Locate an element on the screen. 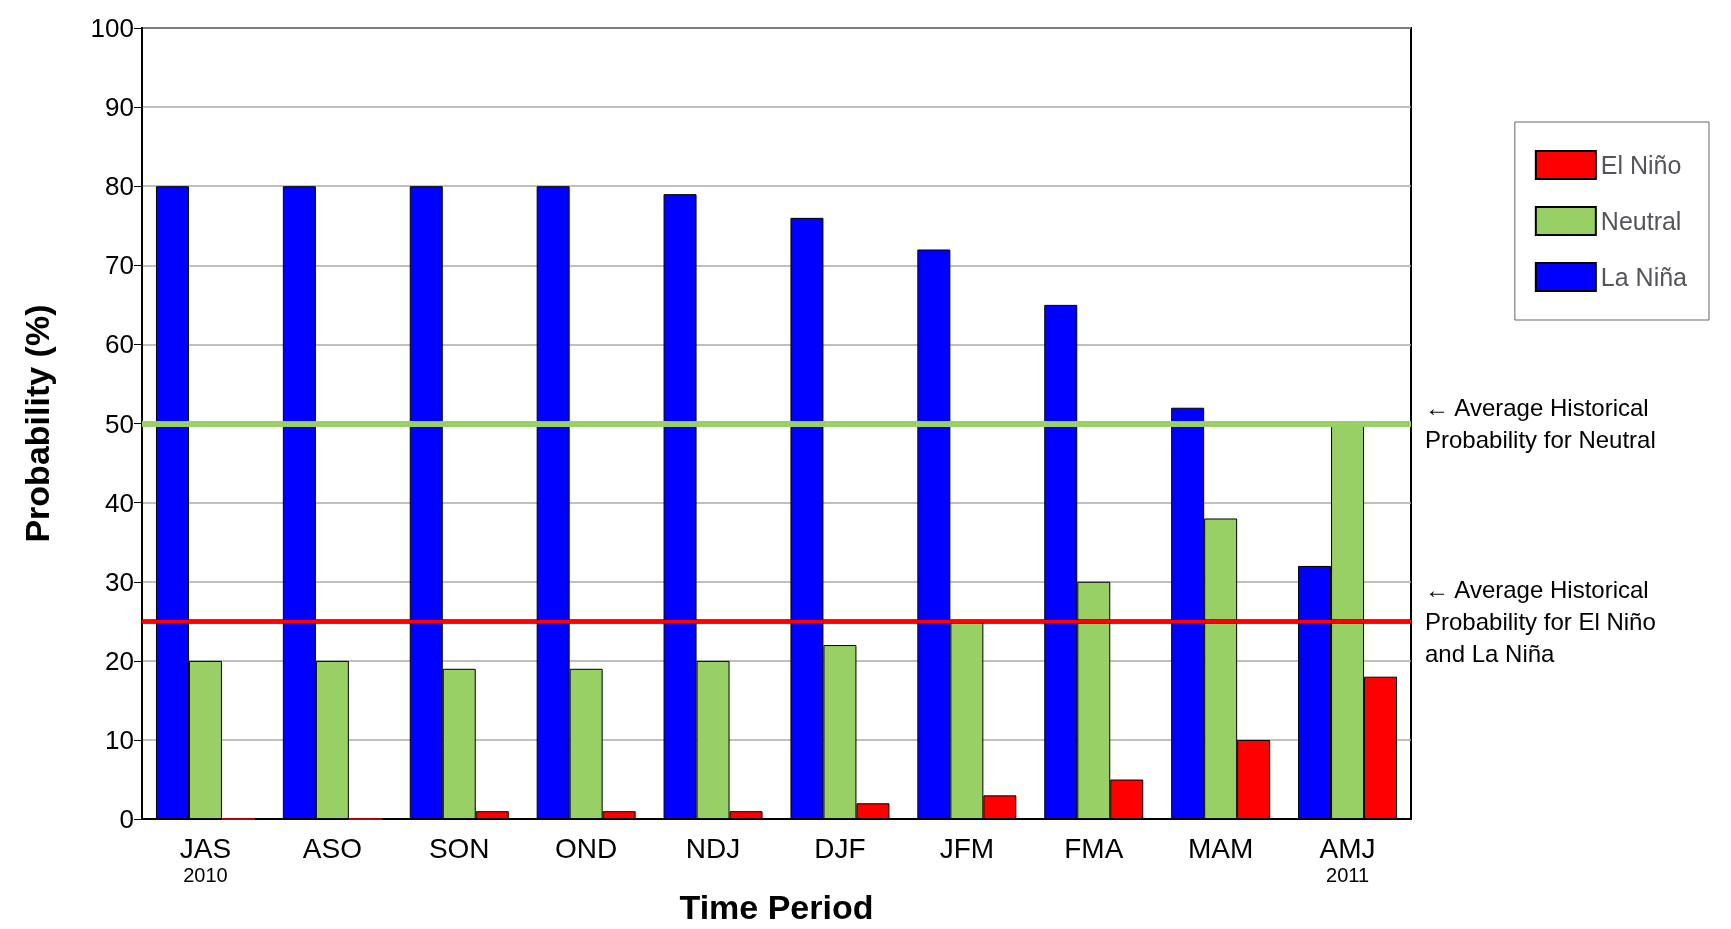 The width and height of the screenshot is (1731, 929). y-tick-label: 50 is located at coordinates (119, 423).